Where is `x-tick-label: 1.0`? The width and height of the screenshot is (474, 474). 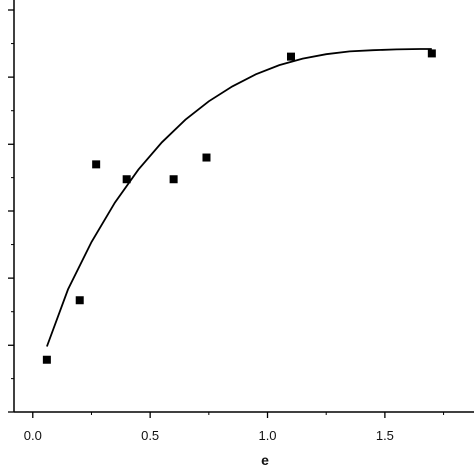
x-tick-label: 1.0 is located at coordinates (267, 435).